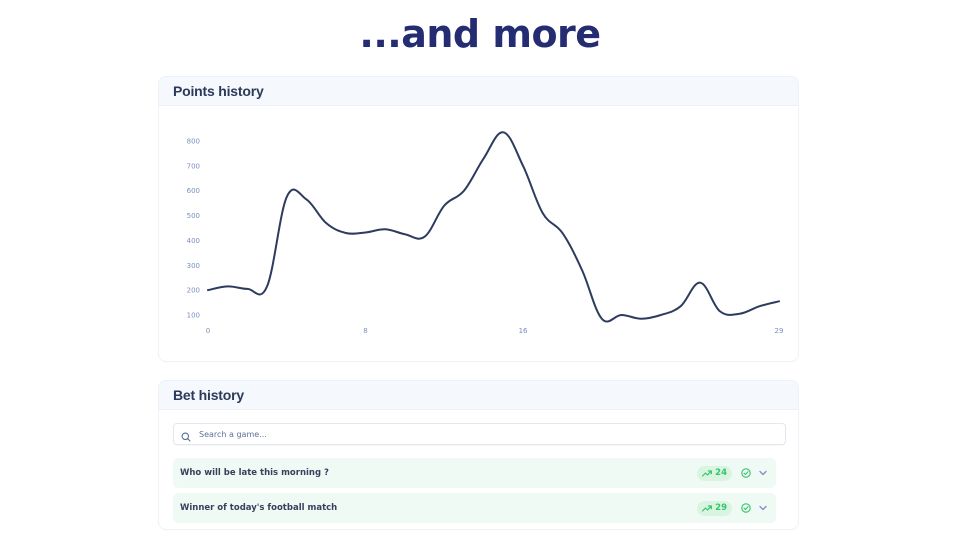 This screenshot has height=540, width=960. Describe the element at coordinates (193, 142) in the screenshot. I see `y-axis-tick: 800` at that location.